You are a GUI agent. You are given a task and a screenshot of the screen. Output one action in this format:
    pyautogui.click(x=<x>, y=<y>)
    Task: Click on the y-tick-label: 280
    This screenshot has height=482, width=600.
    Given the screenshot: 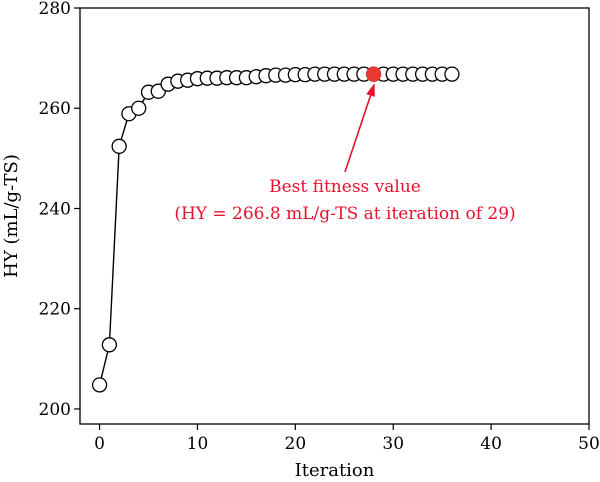 What is the action you would take?
    pyautogui.click(x=55, y=9)
    